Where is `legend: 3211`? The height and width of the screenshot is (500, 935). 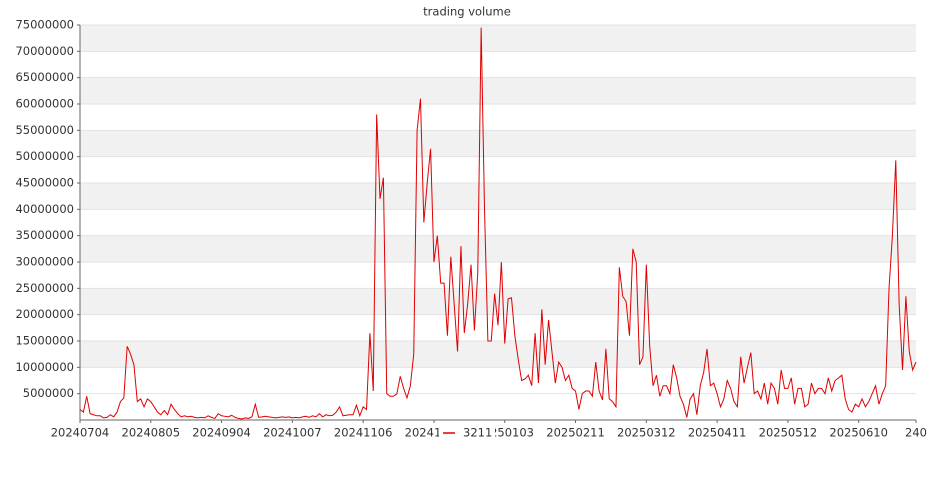 legend: 3211 is located at coordinates (467, 433).